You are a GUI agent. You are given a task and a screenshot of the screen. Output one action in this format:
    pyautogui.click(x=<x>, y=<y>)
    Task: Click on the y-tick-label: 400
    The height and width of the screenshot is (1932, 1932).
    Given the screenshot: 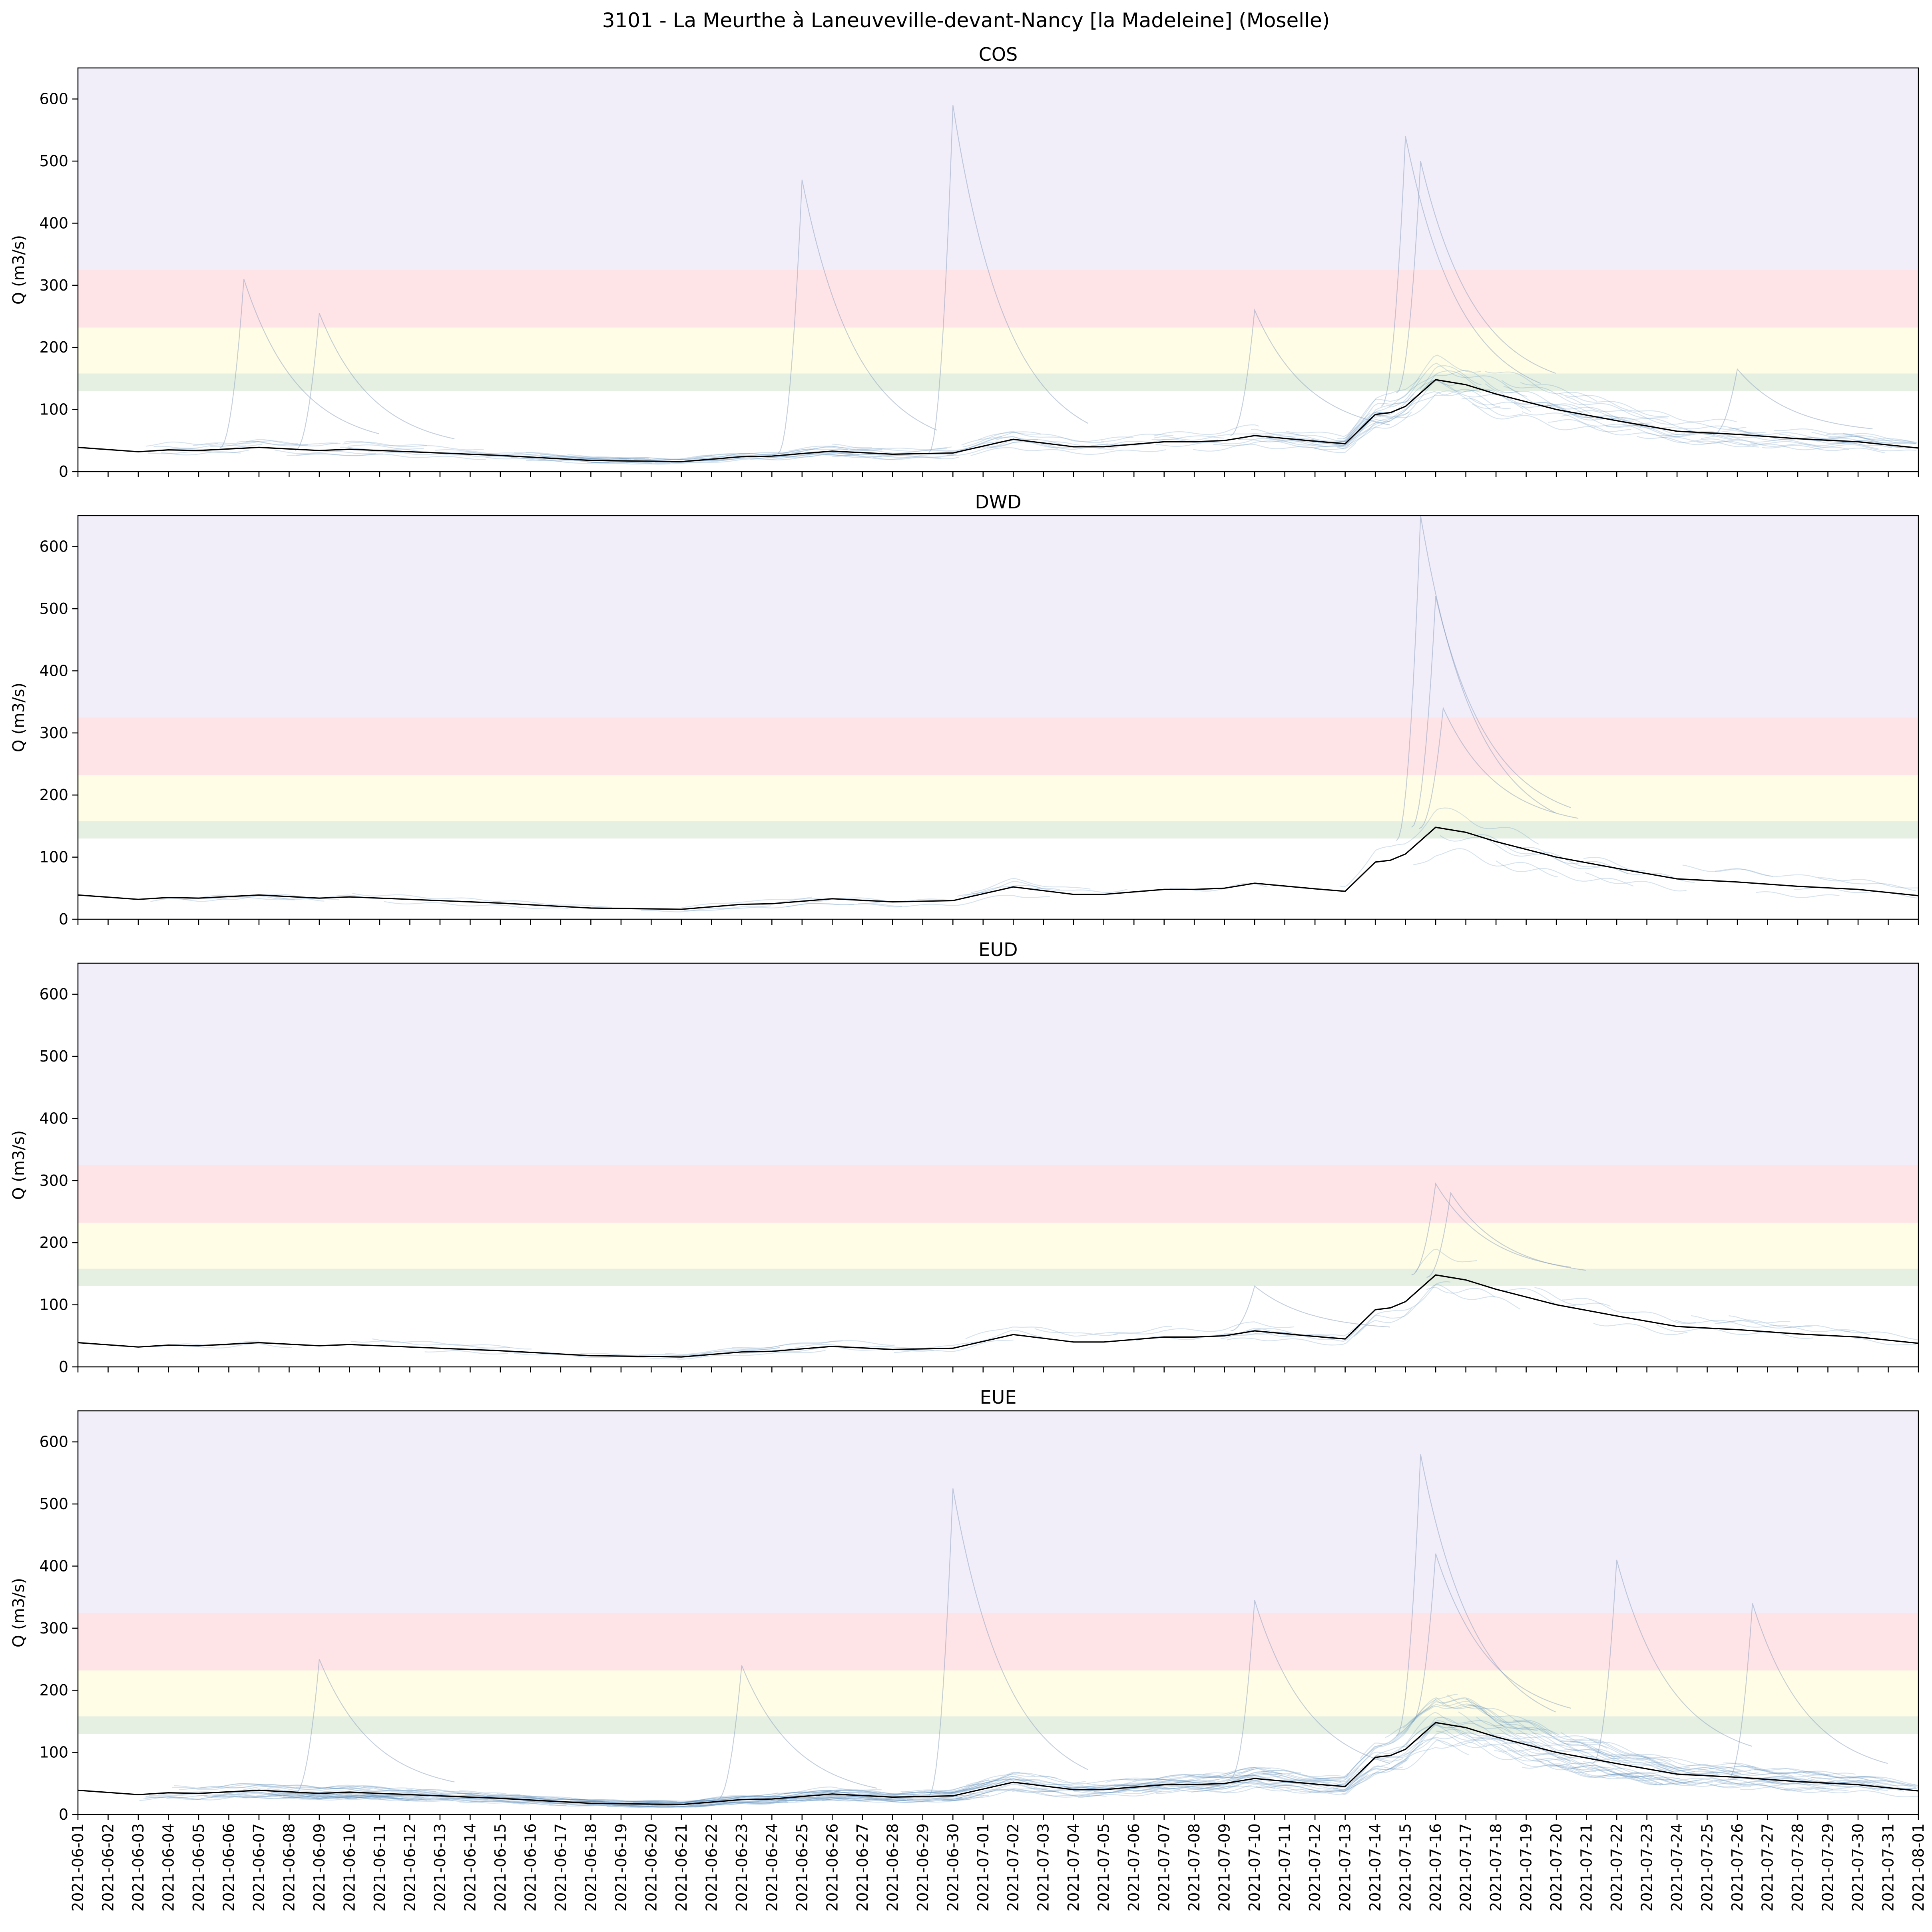 What is the action you would take?
    pyautogui.click(x=53, y=1566)
    